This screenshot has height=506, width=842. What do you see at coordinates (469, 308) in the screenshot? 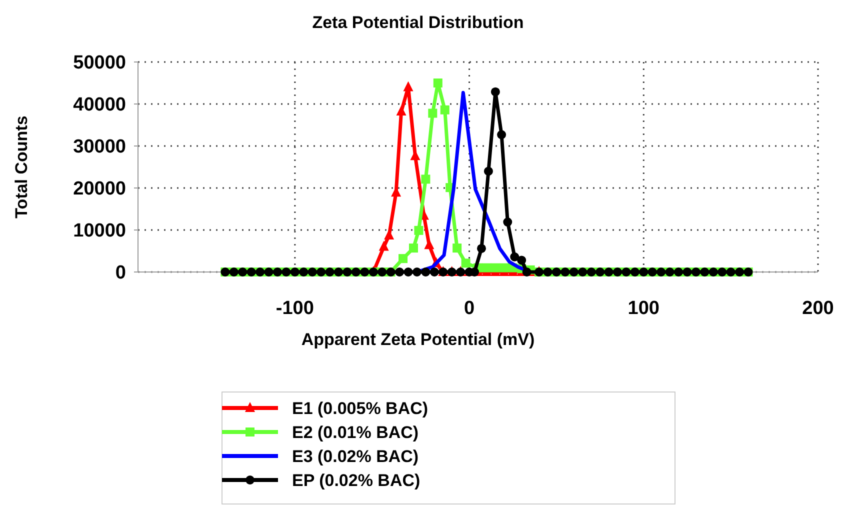
I see `x-tick-label: 0` at bounding box center [469, 308].